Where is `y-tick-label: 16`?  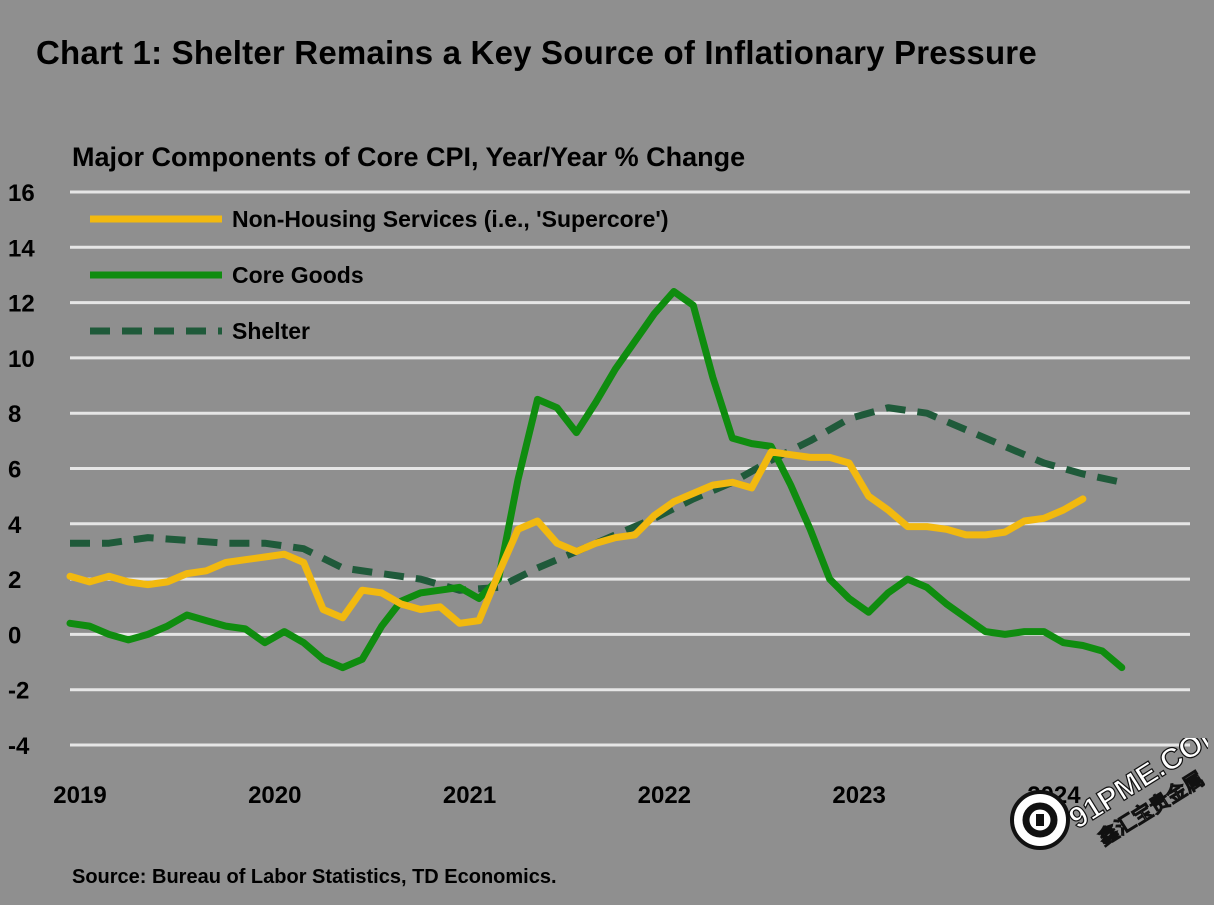
y-tick-label: 16 is located at coordinates (21, 193).